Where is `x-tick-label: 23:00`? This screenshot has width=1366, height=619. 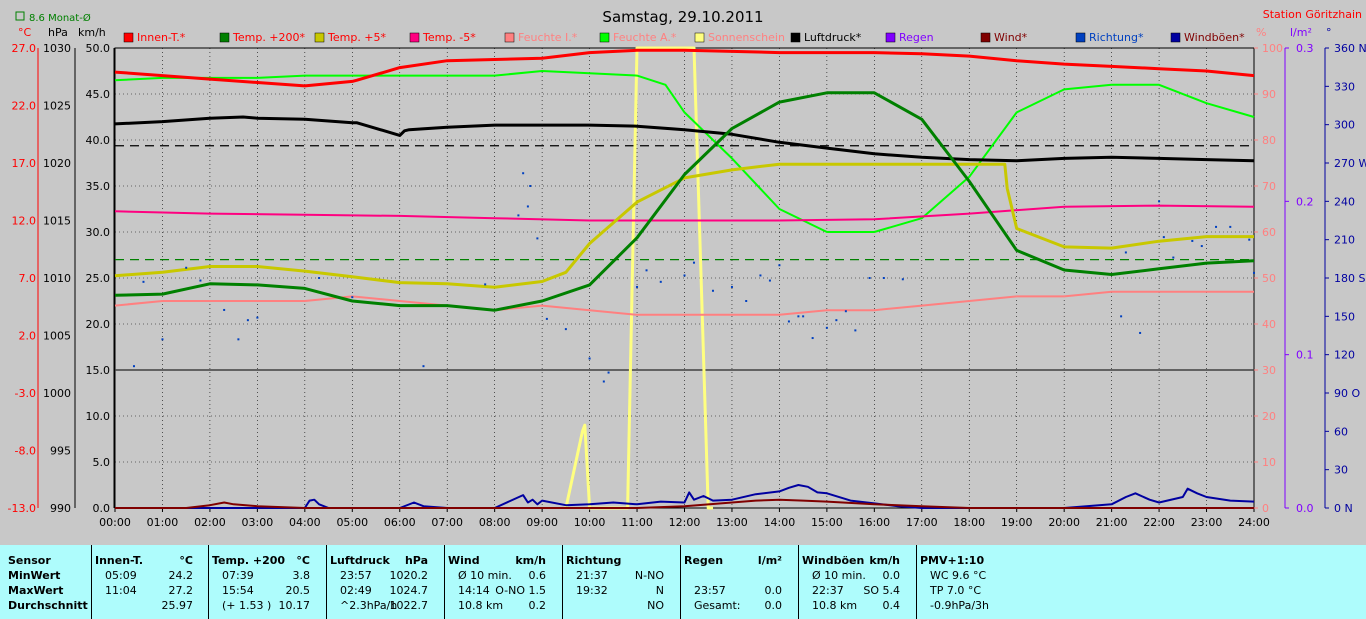
x-tick-label: 23:00 is located at coordinates (1207, 522).